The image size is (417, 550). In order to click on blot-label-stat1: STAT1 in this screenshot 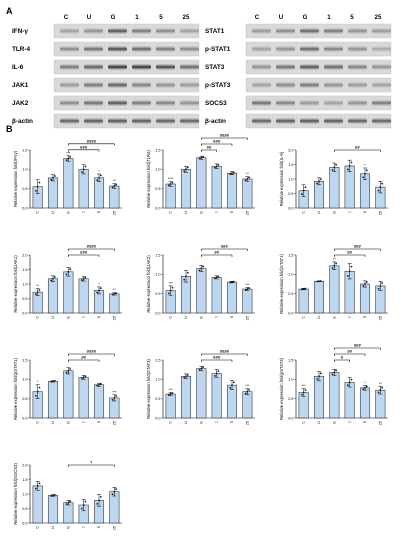, I will do `click(215, 31)`.